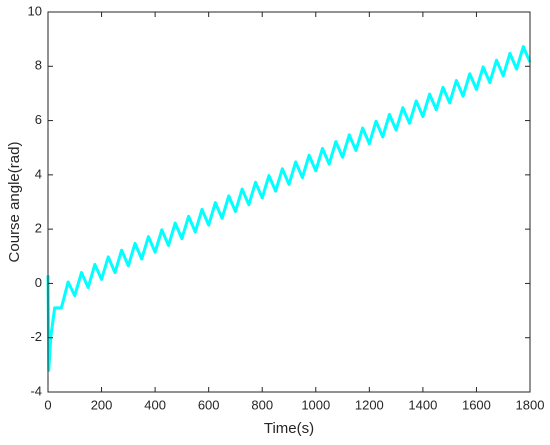 The width and height of the screenshot is (550, 445). What do you see at coordinates (36, 336) in the screenshot?
I see `y-tick-label: -2` at bounding box center [36, 336].